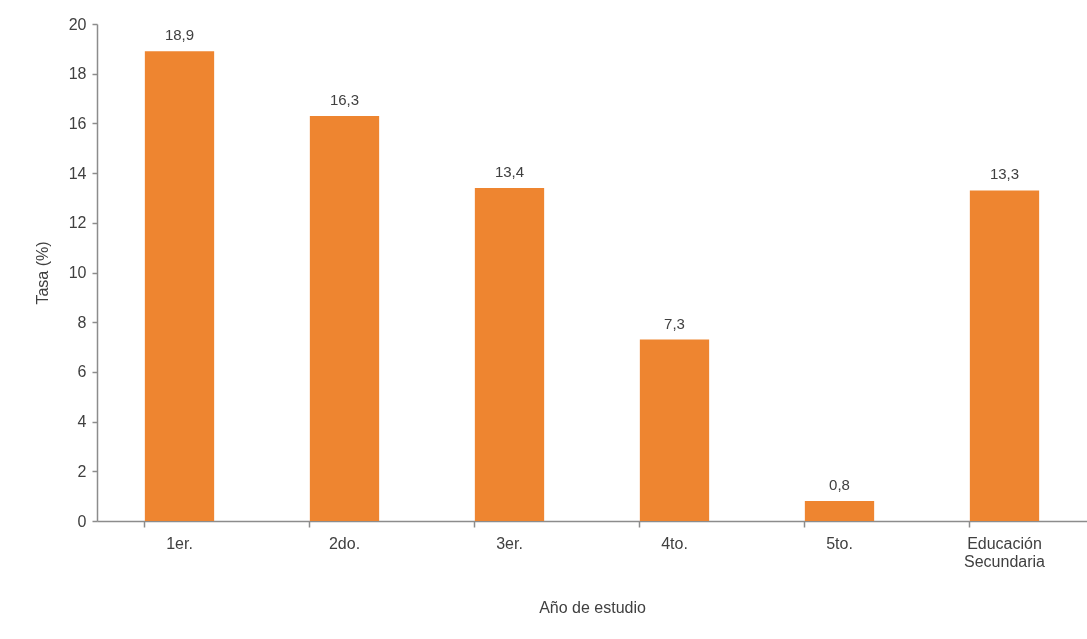  What do you see at coordinates (82, 372) in the screenshot?
I see `y-tick-label: 6` at bounding box center [82, 372].